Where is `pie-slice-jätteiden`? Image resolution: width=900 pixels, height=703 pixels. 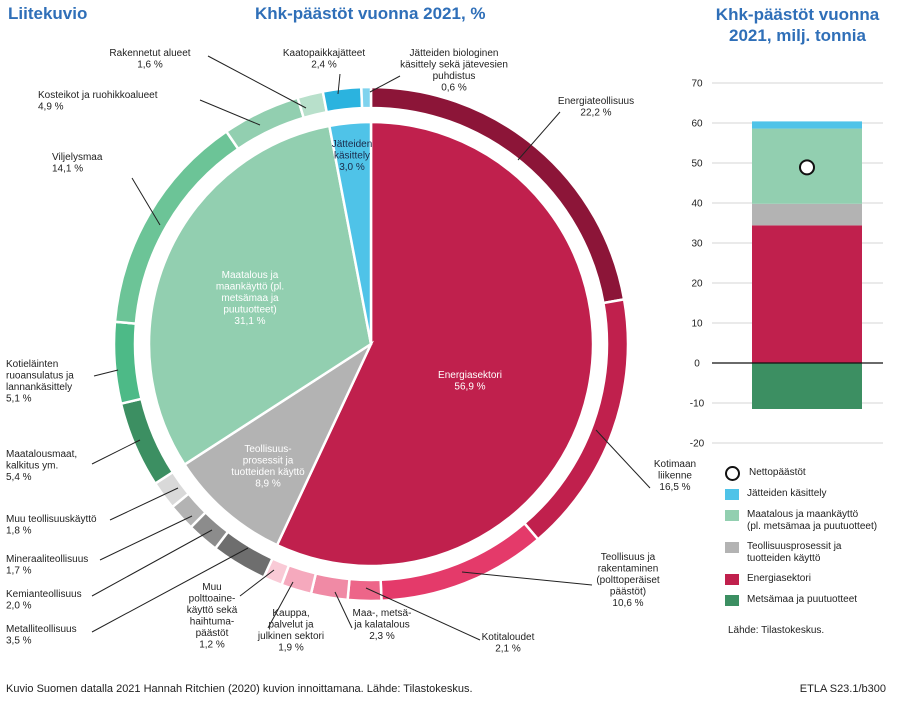
pie-slice-jätteiden is located at coordinates (350, 232).